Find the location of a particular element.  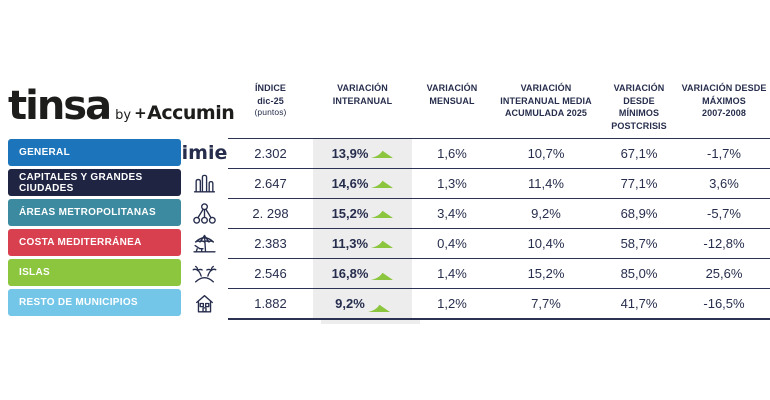

cell-variacion-mensual: 1,6% is located at coordinates (452, 153).